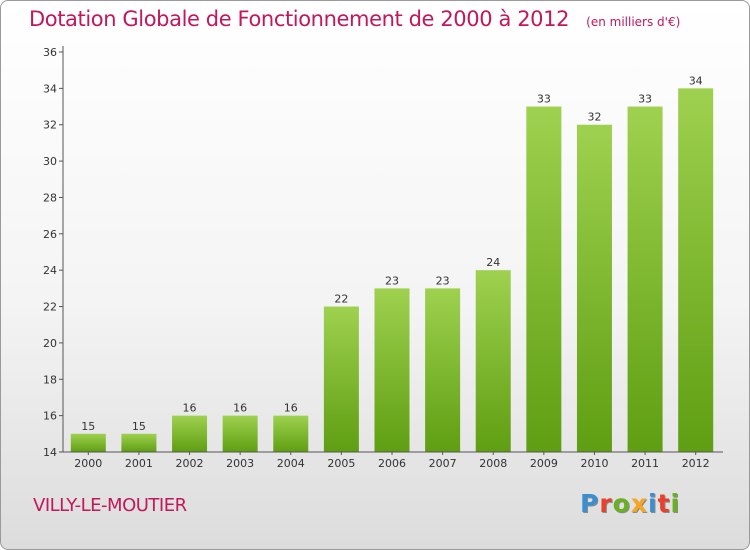 Image resolution: width=750 pixels, height=550 pixels. Describe the element at coordinates (645, 99) in the screenshot. I see `data-label-2011: 33` at that location.